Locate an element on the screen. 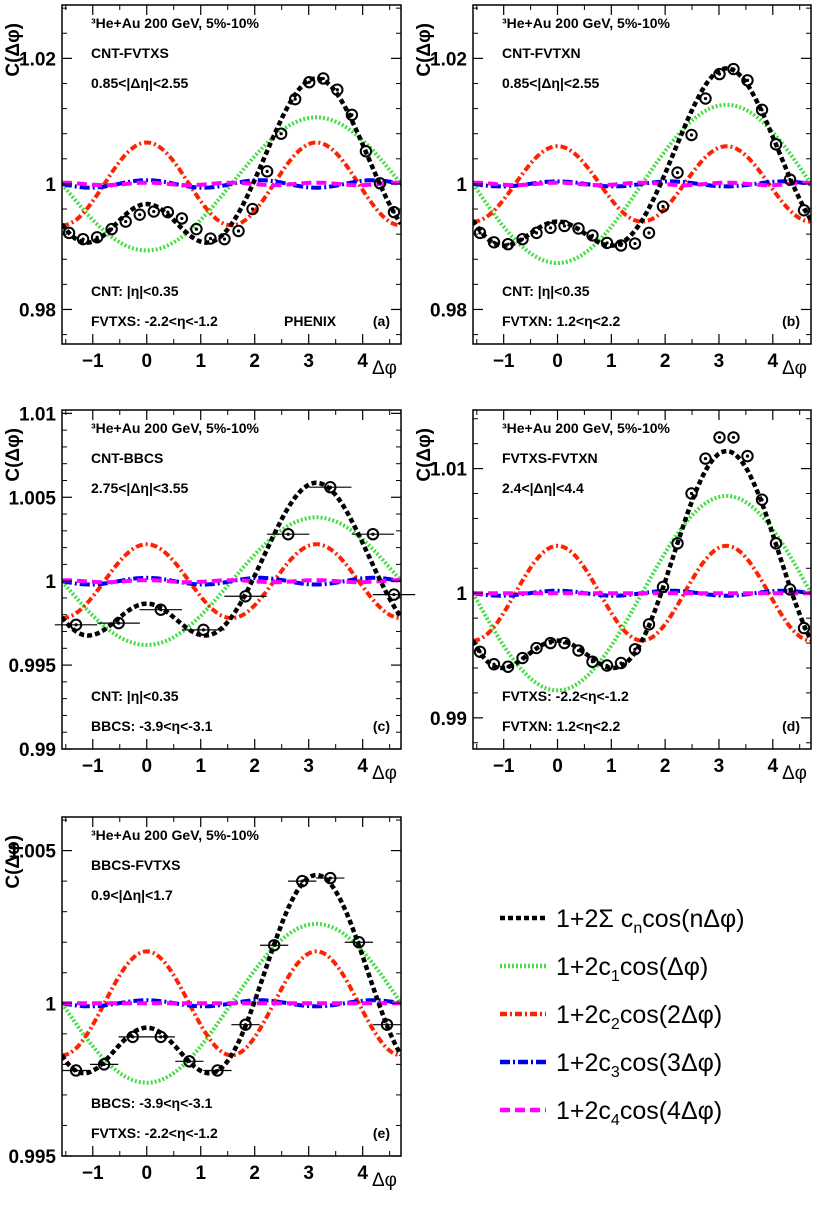 The width and height of the screenshot is (822, 1219). panel-note-line: FVTXN: 1.2<η<2.2 is located at coordinates (561, 726).